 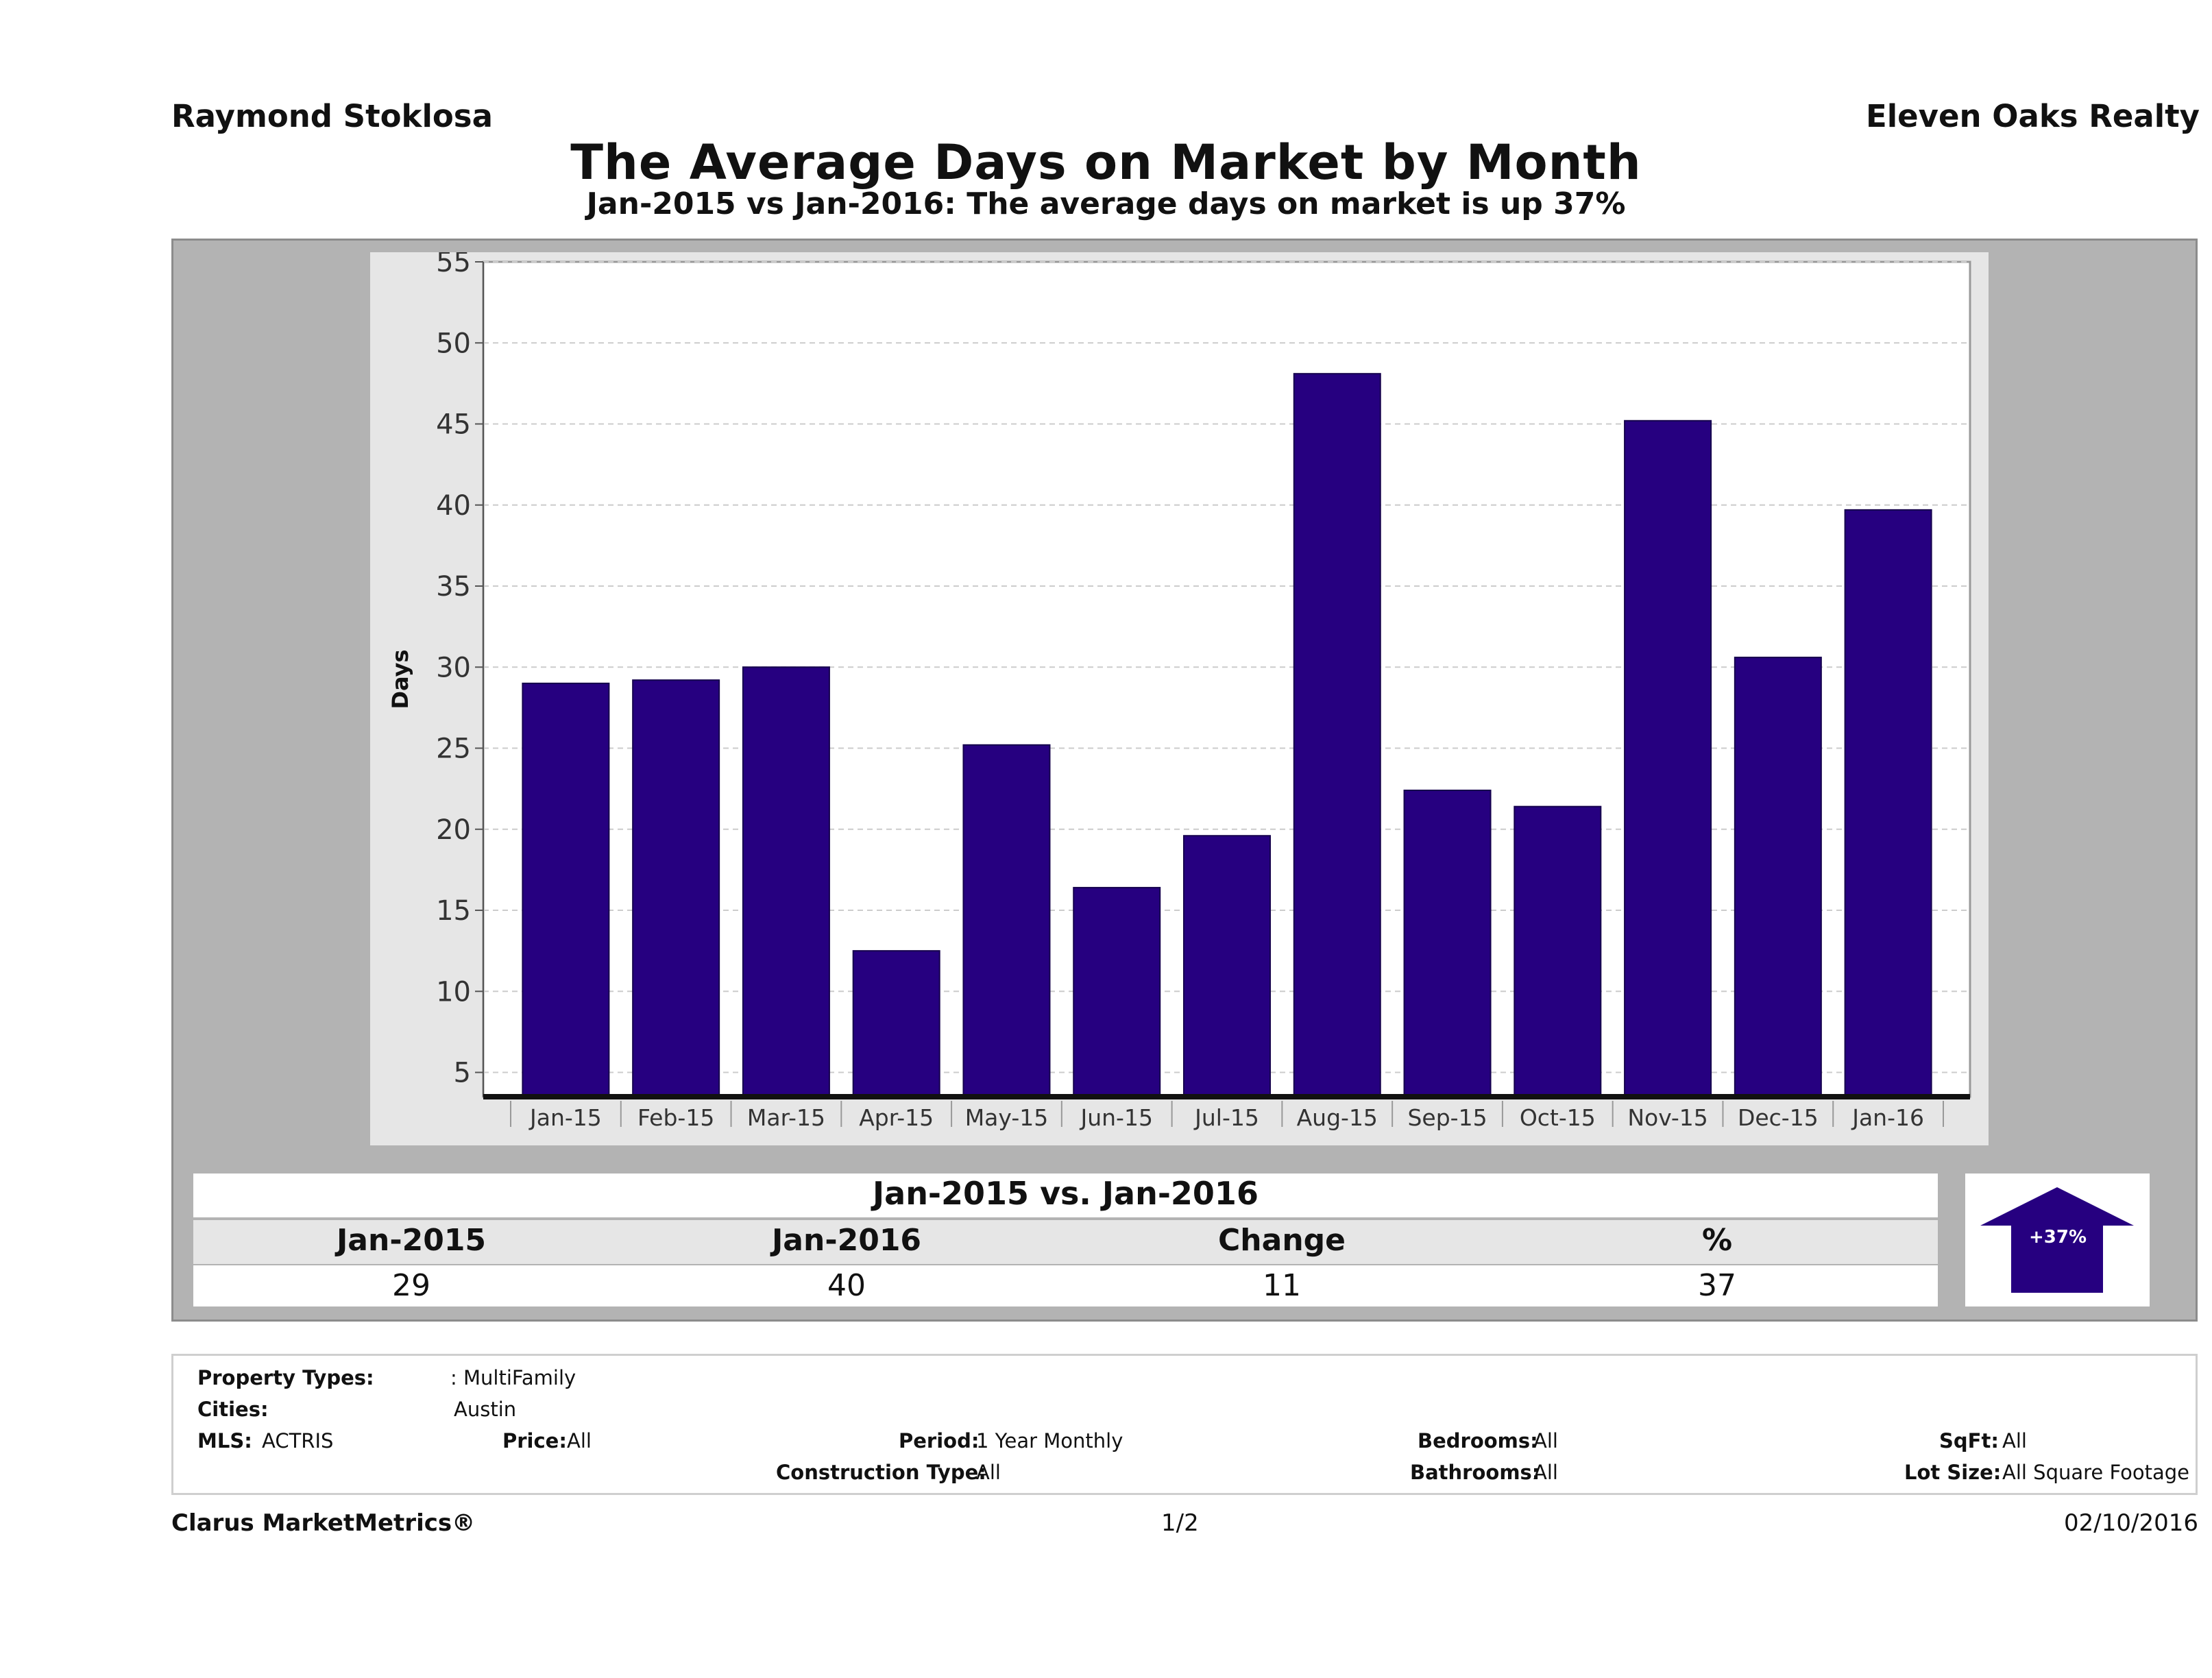 What do you see at coordinates (1065, 1285) in the screenshot?
I see `summary-value-row` at bounding box center [1065, 1285].